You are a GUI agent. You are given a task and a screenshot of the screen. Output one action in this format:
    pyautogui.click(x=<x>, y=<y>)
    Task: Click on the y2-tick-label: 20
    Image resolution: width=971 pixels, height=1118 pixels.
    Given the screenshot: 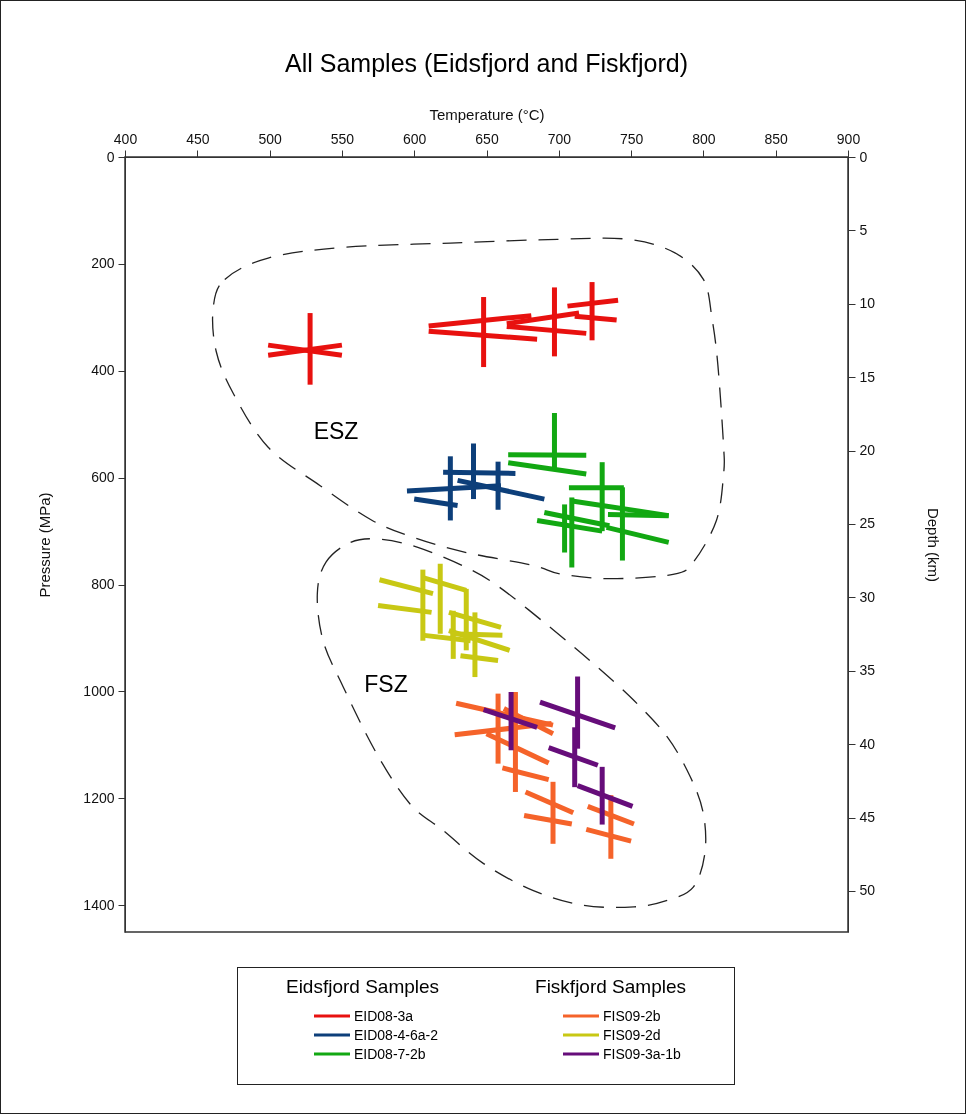 What is the action you would take?
    pyautogui.click(x=867, y=450)
    